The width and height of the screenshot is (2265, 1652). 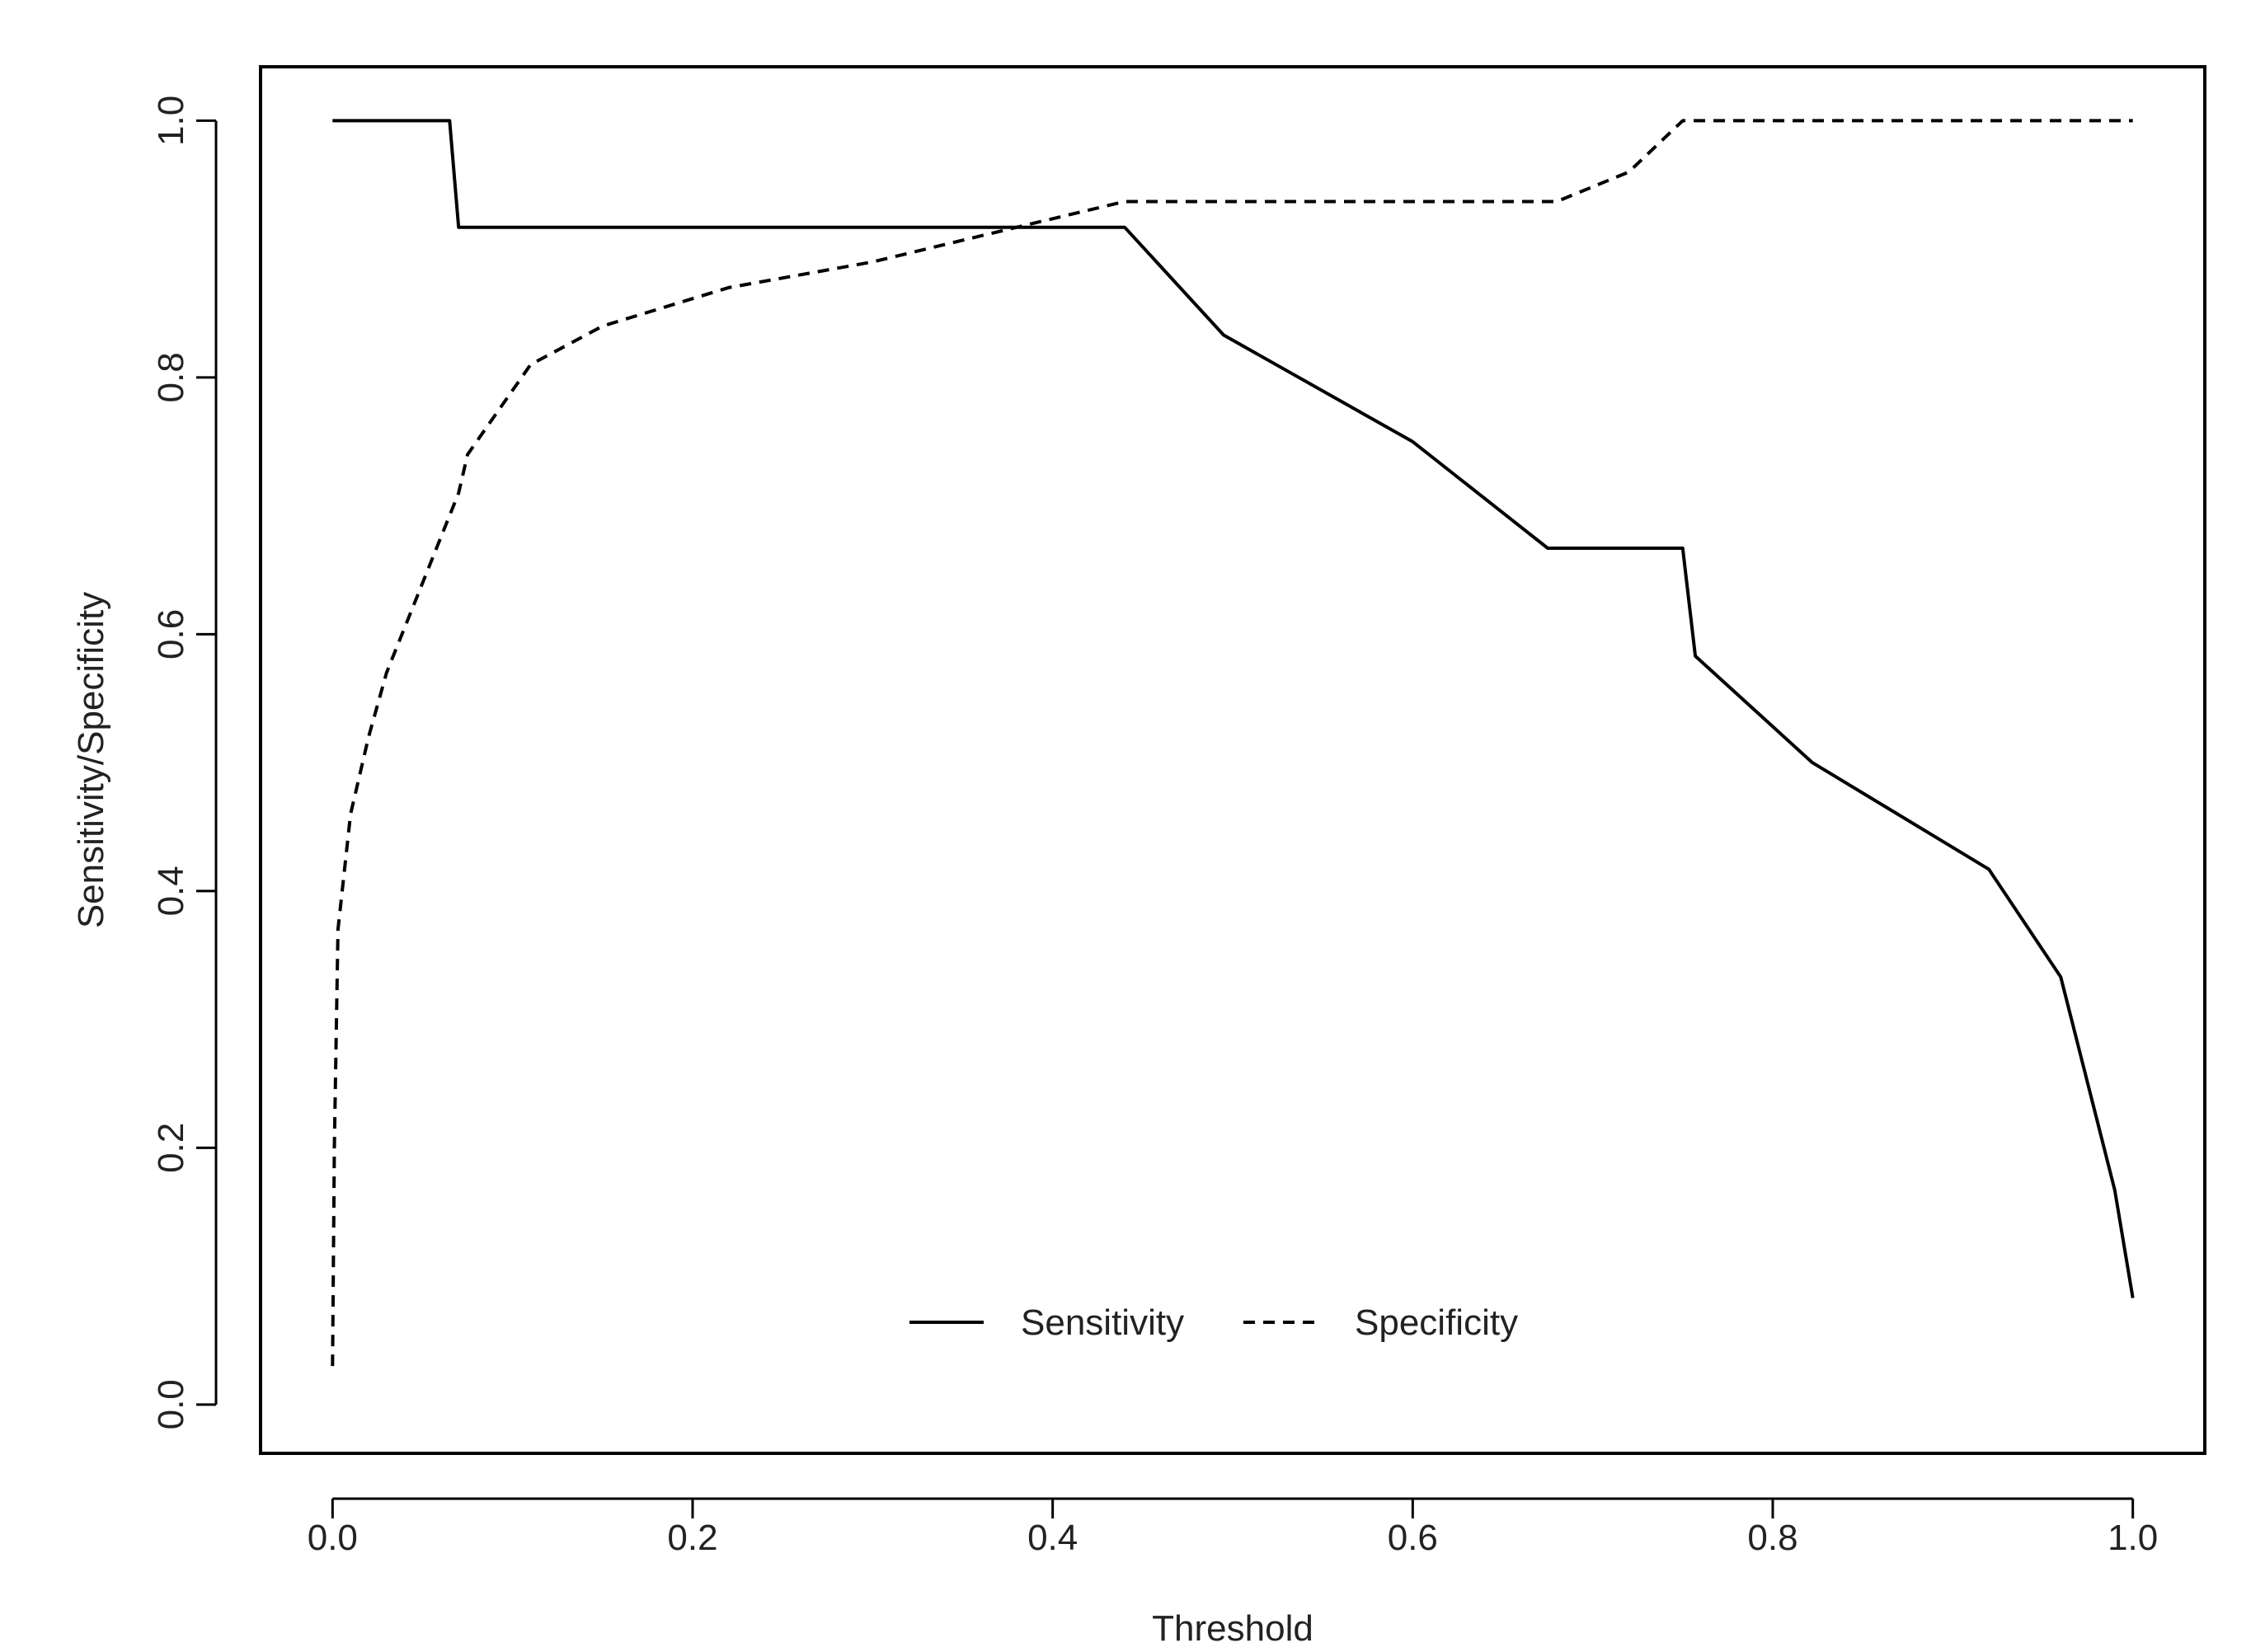 I want to click on y-axis-title: Sensitivity/Specificity, so click(x=91, y=760).